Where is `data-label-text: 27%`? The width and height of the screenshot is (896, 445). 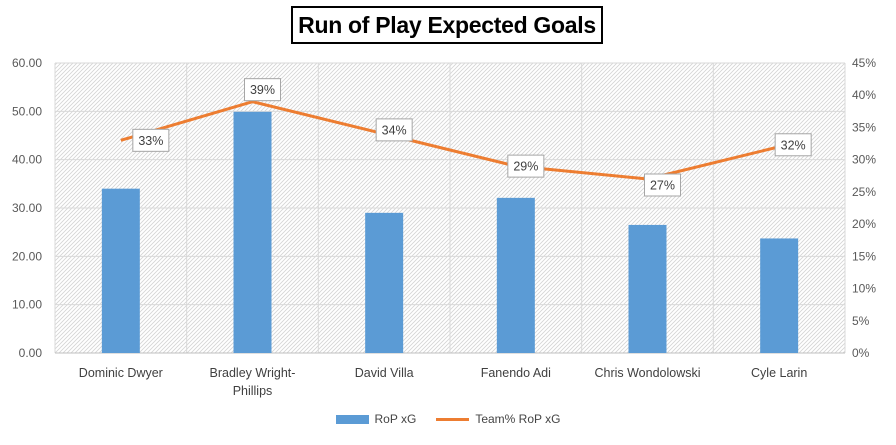 data-label-text: 27% is located at coordinates (662, 186).